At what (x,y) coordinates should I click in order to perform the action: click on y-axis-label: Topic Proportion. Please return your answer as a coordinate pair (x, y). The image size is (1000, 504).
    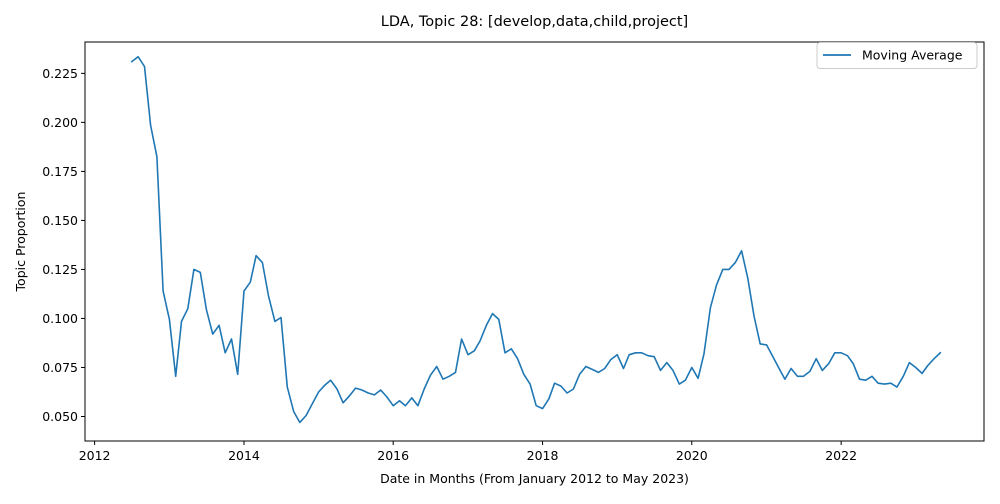
    Looking at the image, I should click on (20, 242).